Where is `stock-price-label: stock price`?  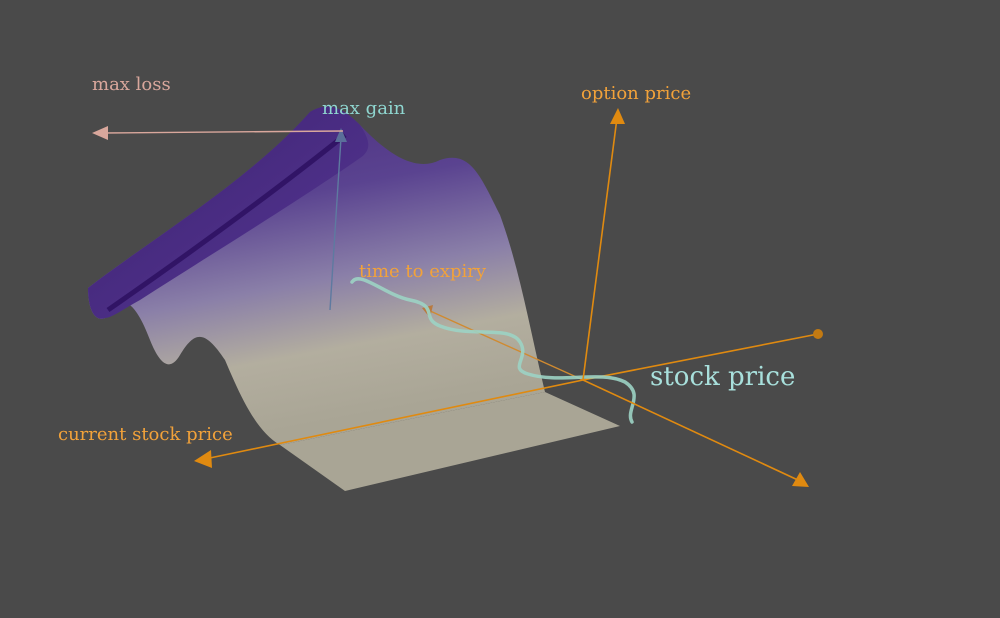 stock-price-label: stock price is located at coordinates (722, 377).